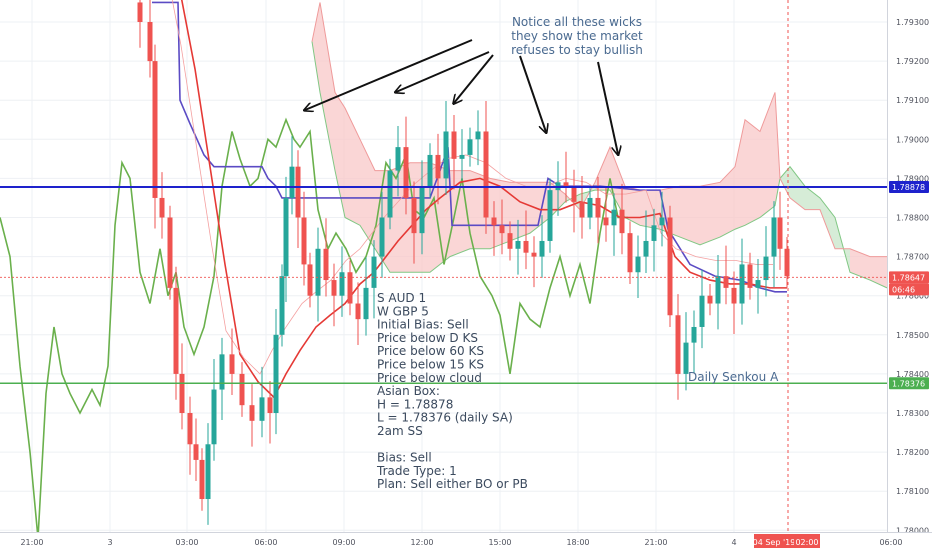 This screenshot has height=555, width=932. I want to click on price-tick-label: 1.78800, so click(912, 218).